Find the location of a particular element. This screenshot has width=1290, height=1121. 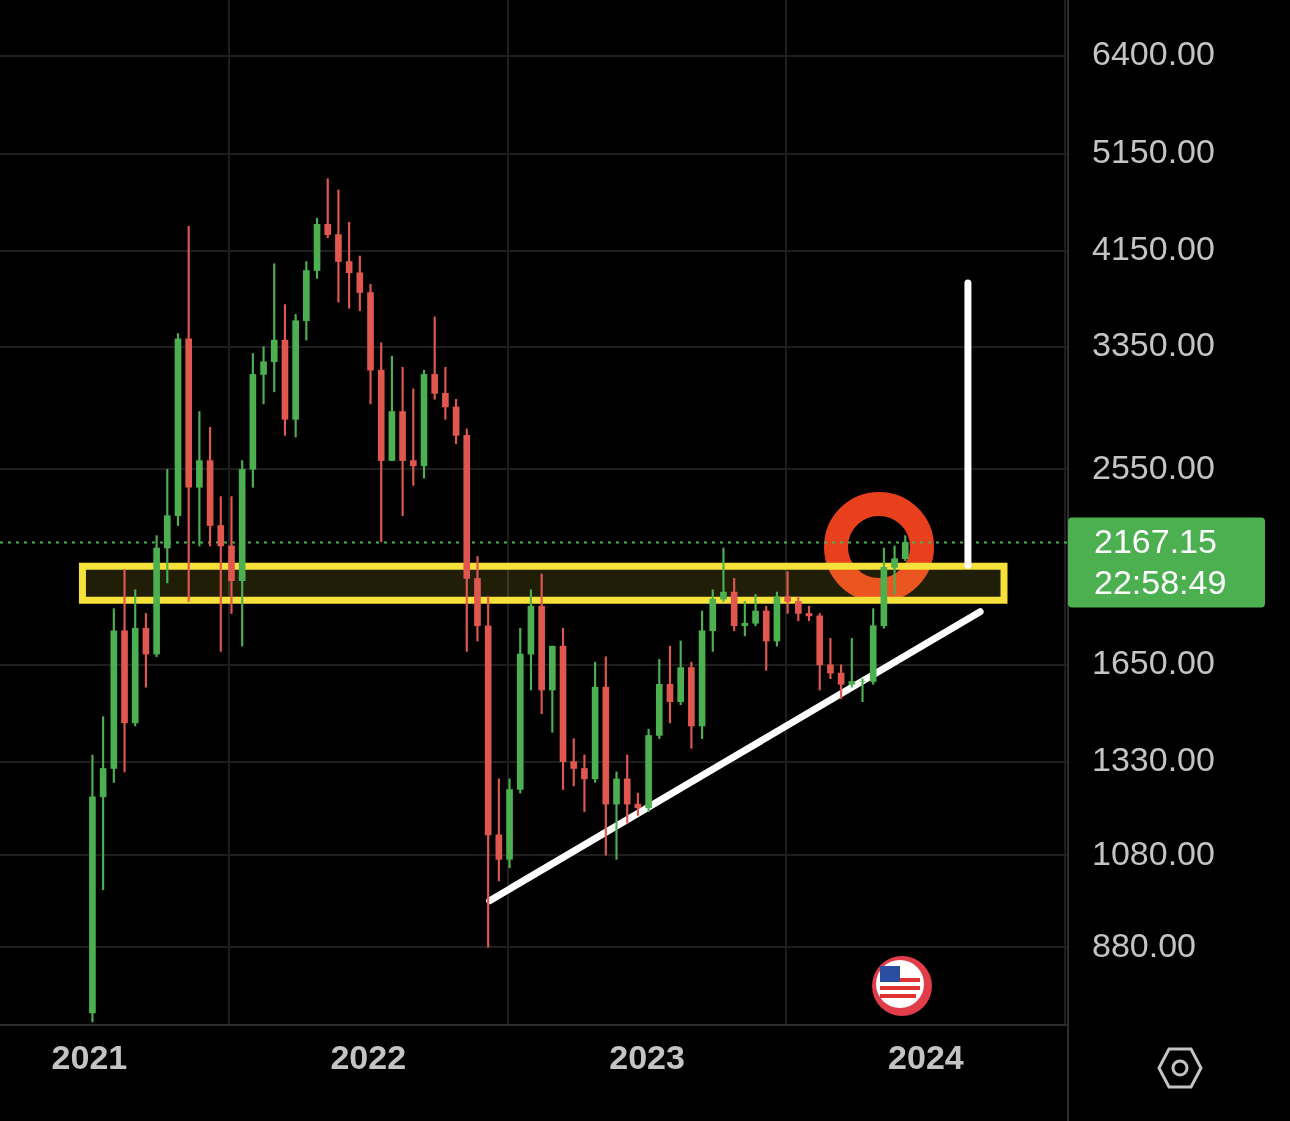

x-tick-label: 2021 is located at coordinates (89, 1056).